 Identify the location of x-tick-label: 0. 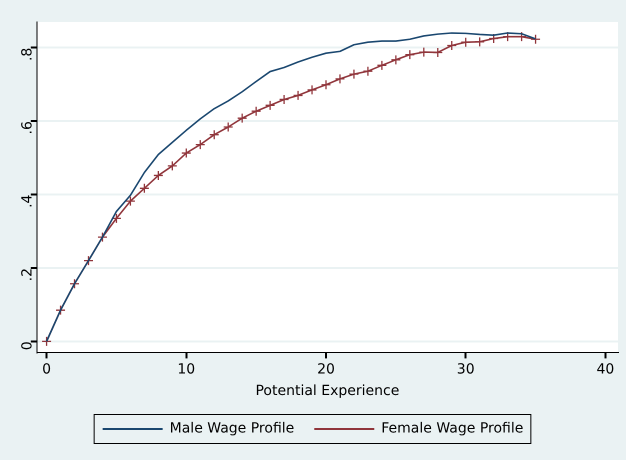
(47, 369).